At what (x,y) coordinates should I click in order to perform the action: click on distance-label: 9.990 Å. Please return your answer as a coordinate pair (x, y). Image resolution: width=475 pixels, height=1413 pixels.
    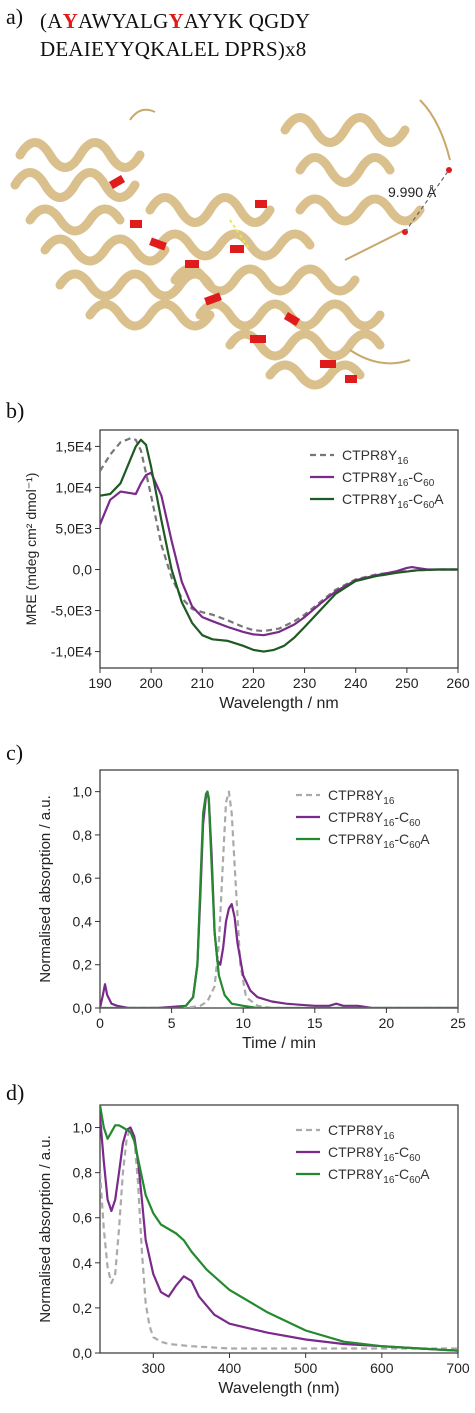
    Looking at the image, I should click on (412, 192).